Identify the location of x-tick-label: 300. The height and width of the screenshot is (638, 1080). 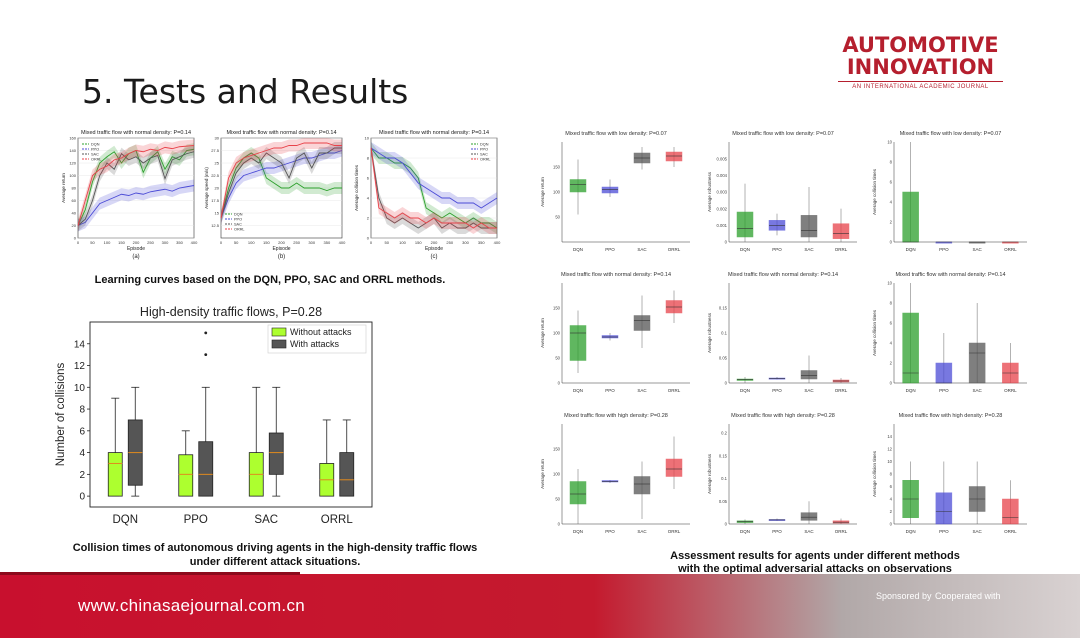
(165, 242).